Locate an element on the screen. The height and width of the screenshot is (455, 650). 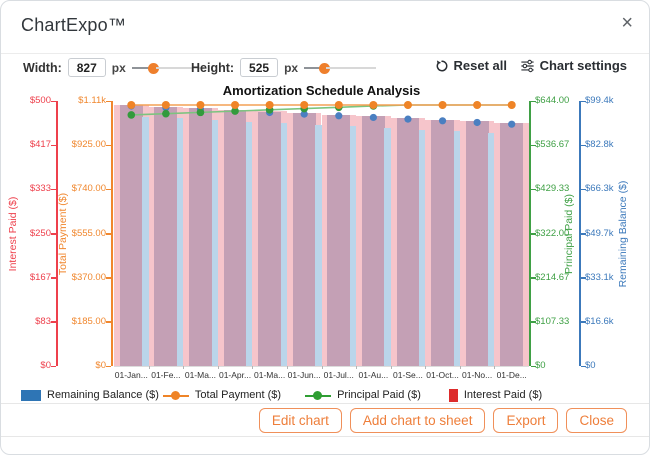
y-axis-tick-label: $333 is located at coordinates (40, 189).